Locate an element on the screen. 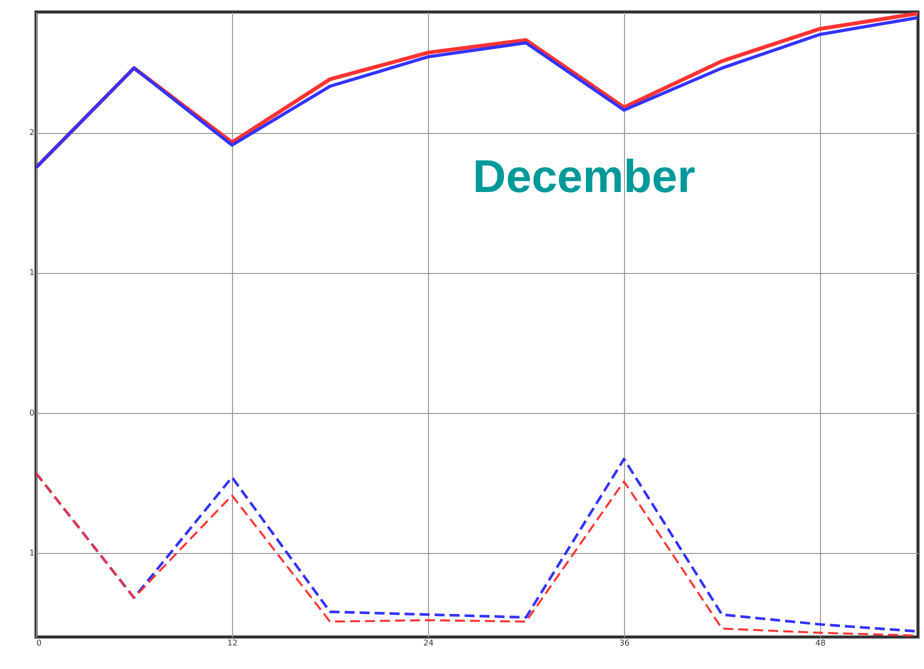 The width and height of the screenshot is (924, 669). x-tick-label: 36 is located at coordinates (624, 643).